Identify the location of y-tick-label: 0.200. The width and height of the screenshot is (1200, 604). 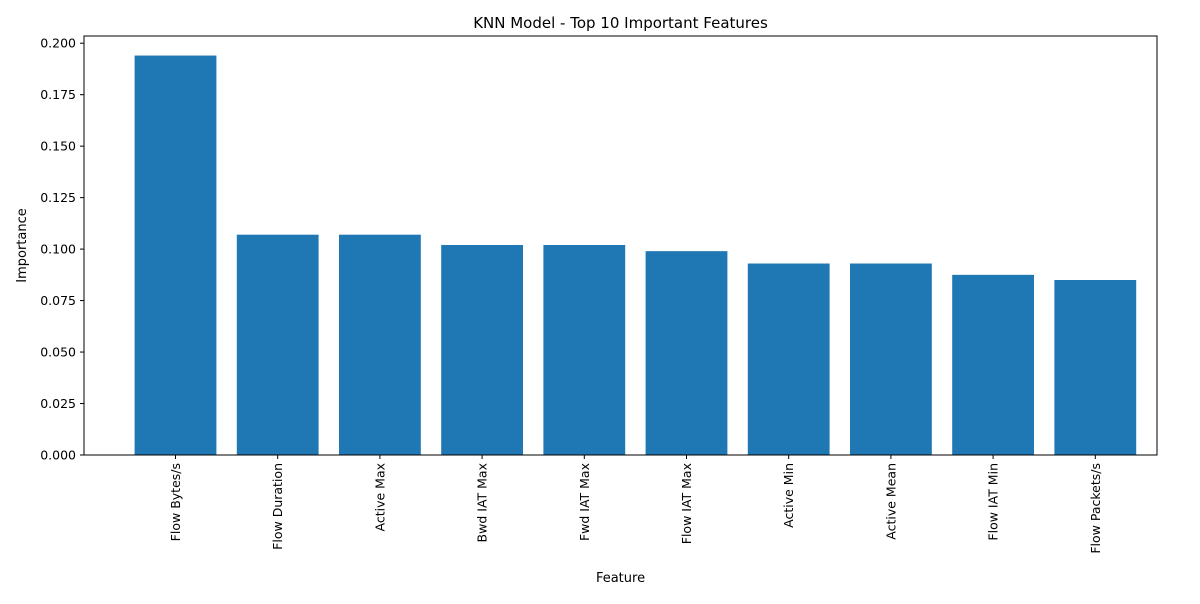
(58, 43).